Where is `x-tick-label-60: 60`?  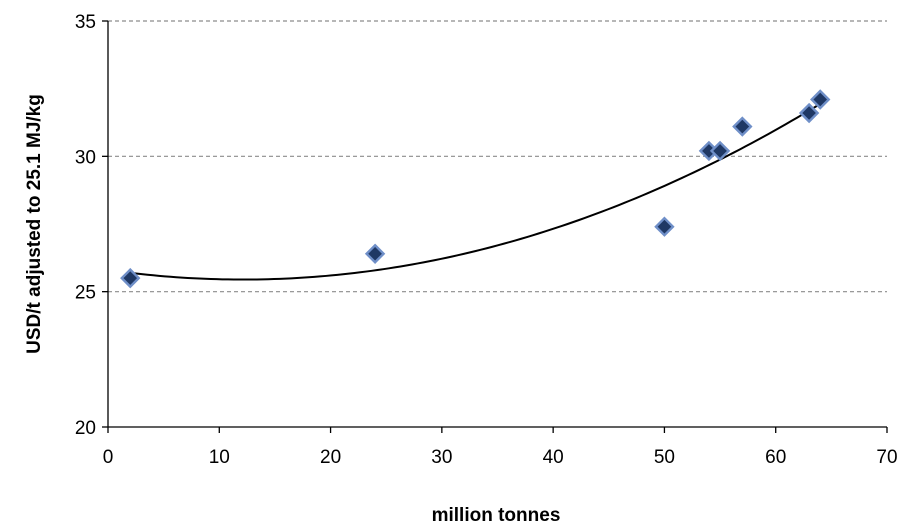 x-tick-label-60: 60 is located at coordinates (775, 457).